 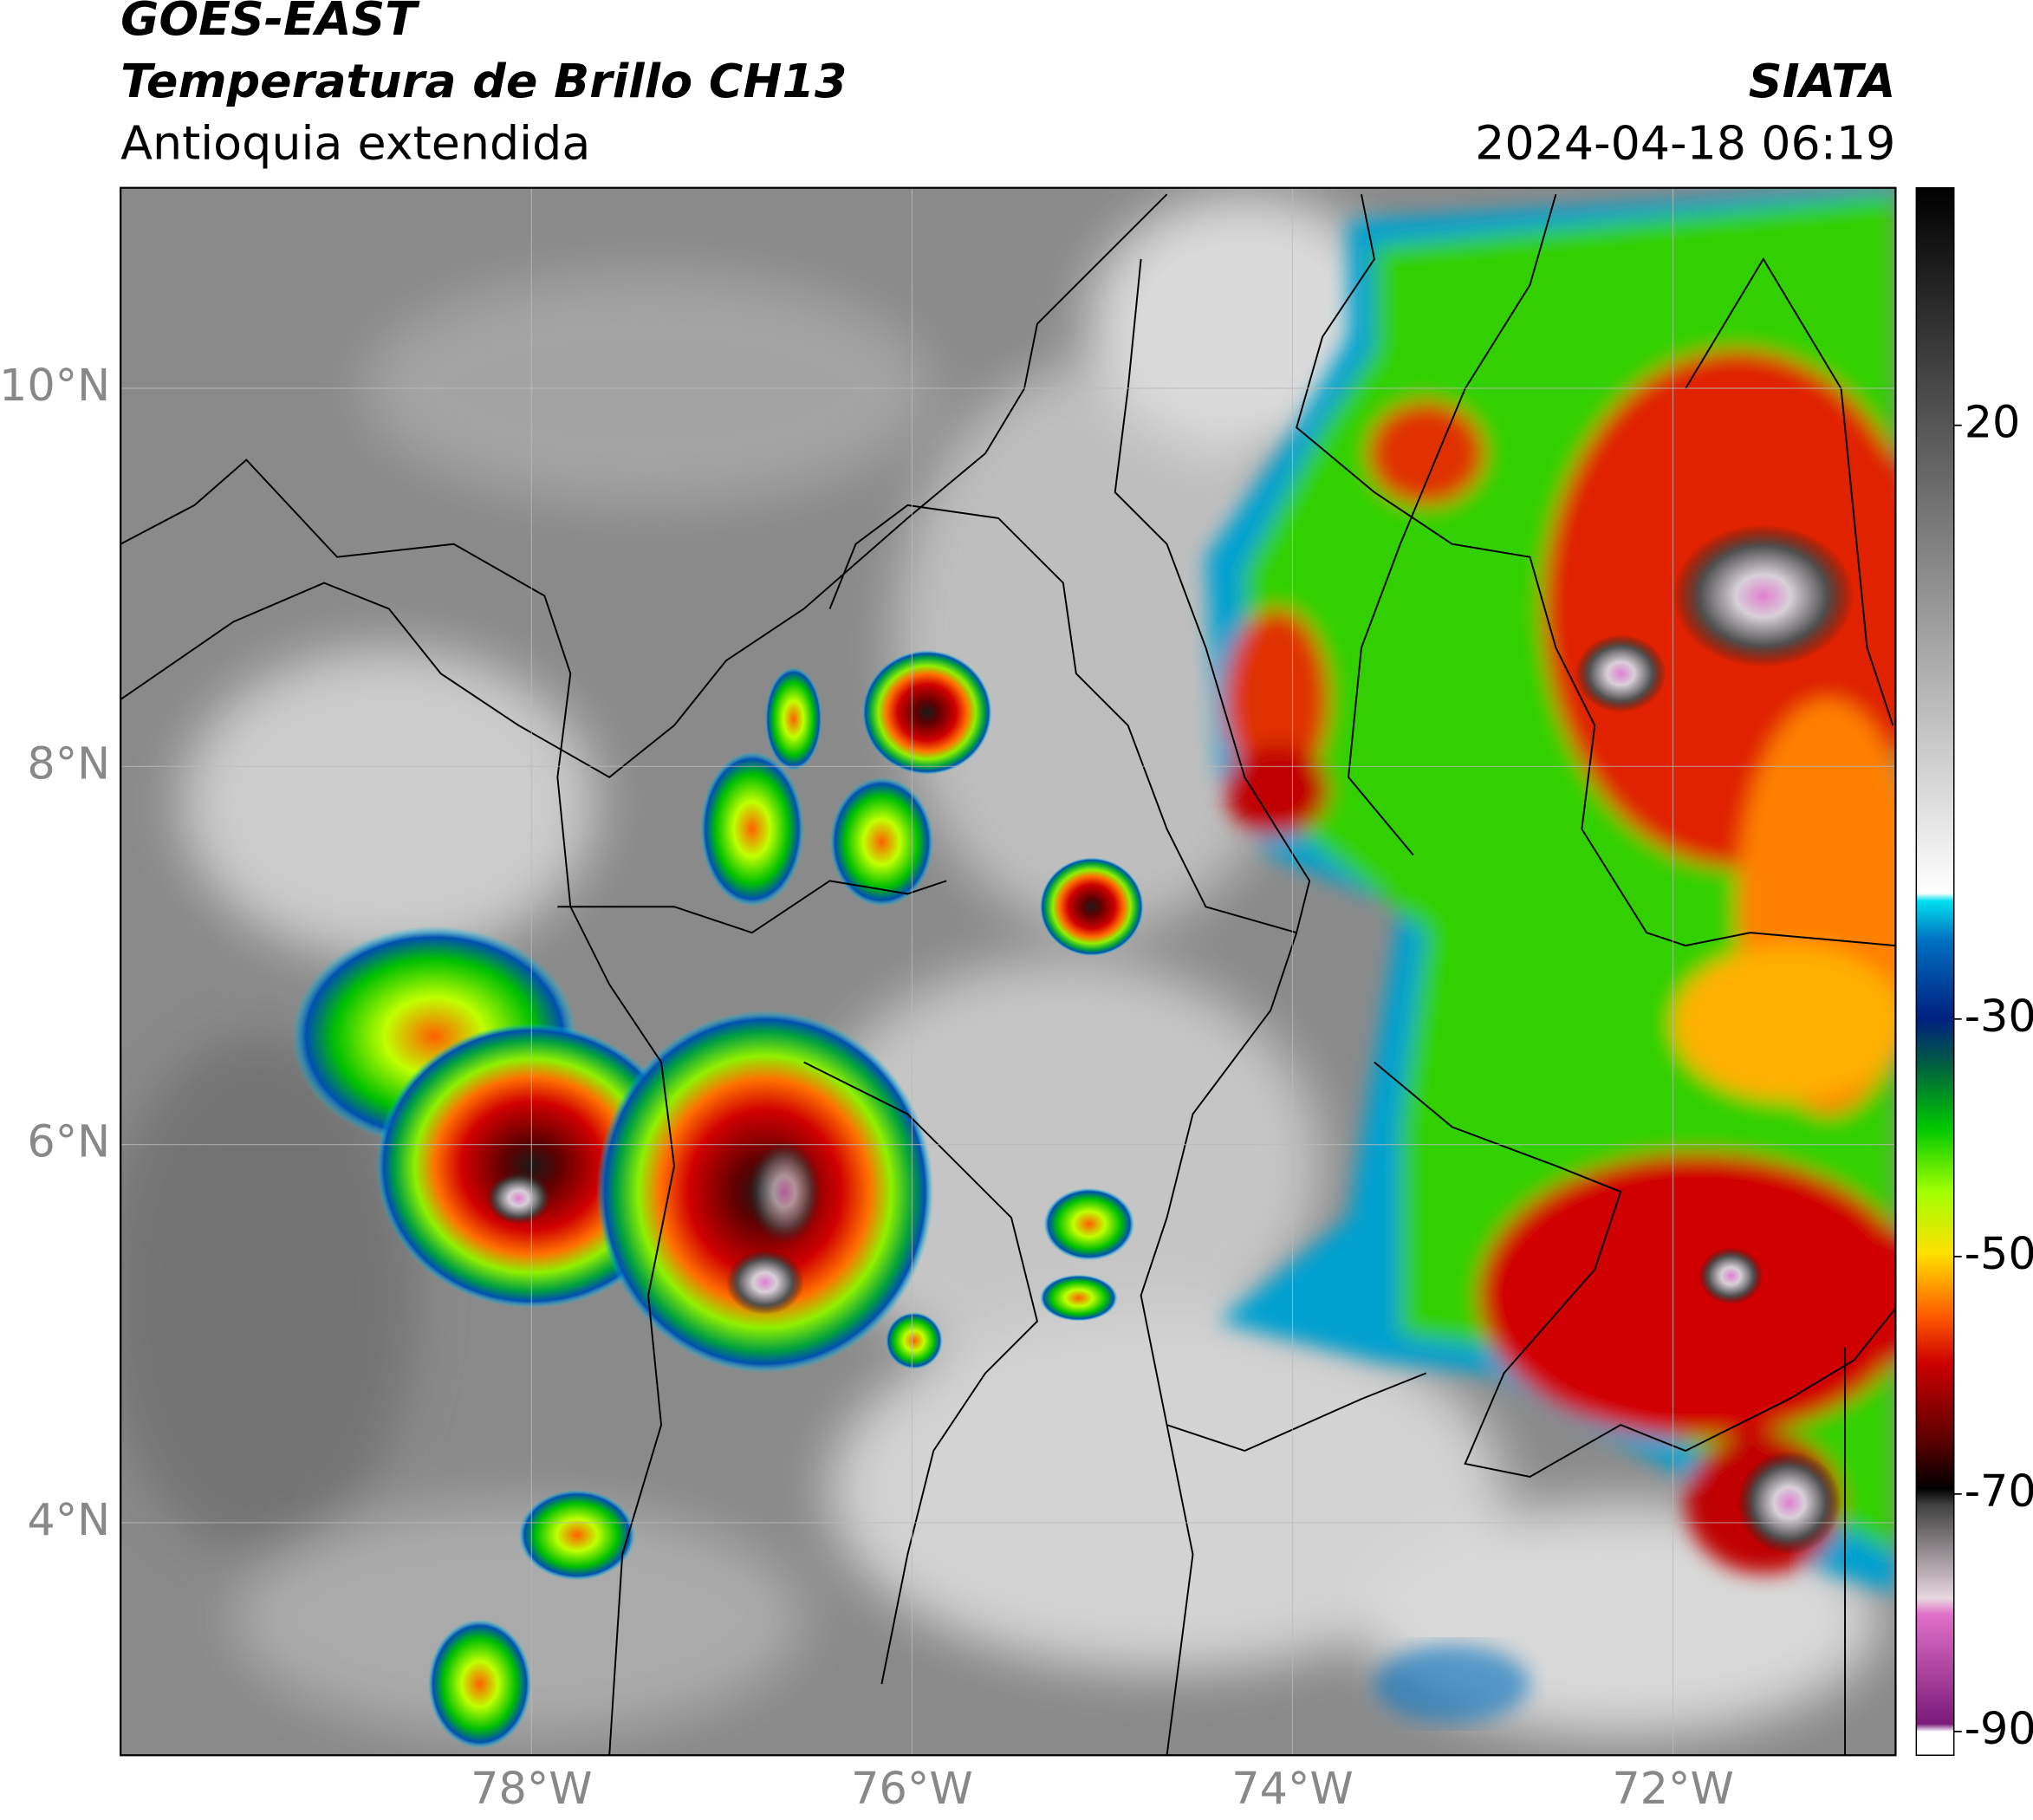 I want to click on lat-tick-label: 8°N, so click(x=68, y=763).